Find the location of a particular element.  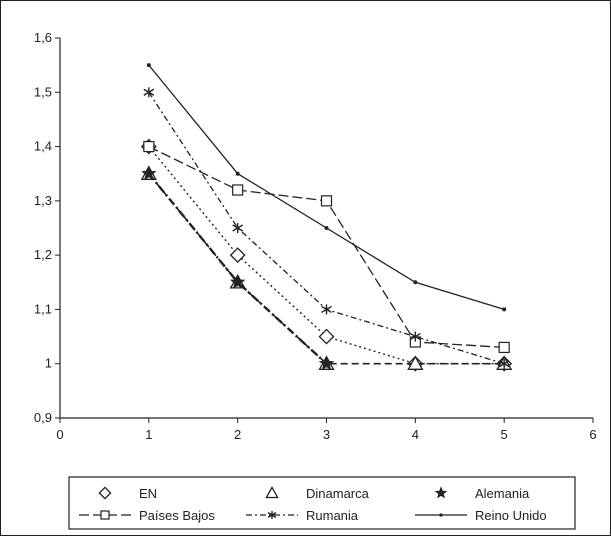

series-alemania is located at coordinates (238, 268).